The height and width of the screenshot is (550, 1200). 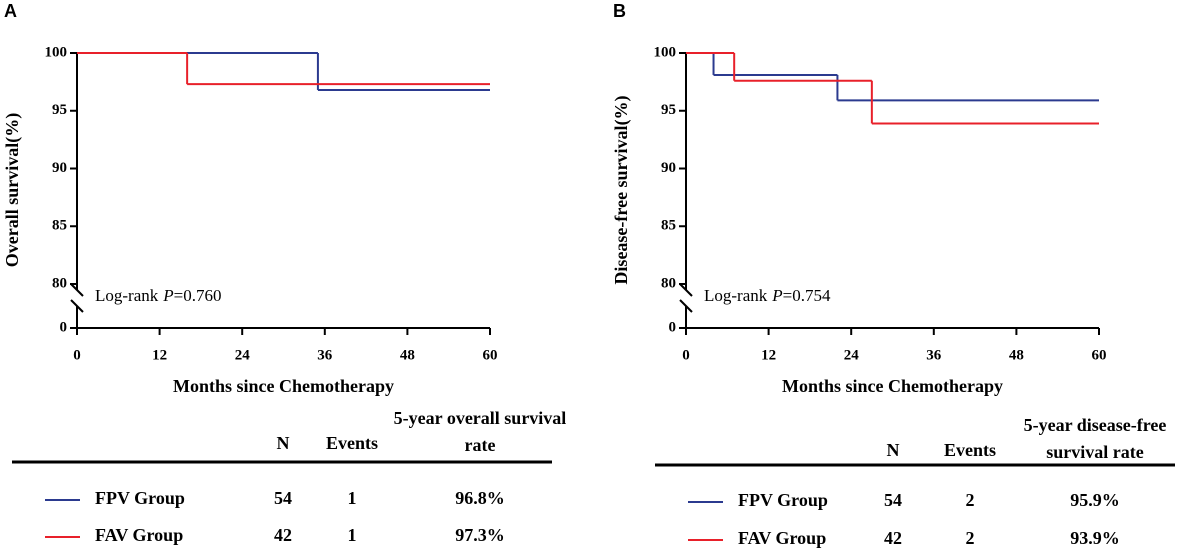 I want to click on table-cell: 93.9%, so click(x=1095, y=538).